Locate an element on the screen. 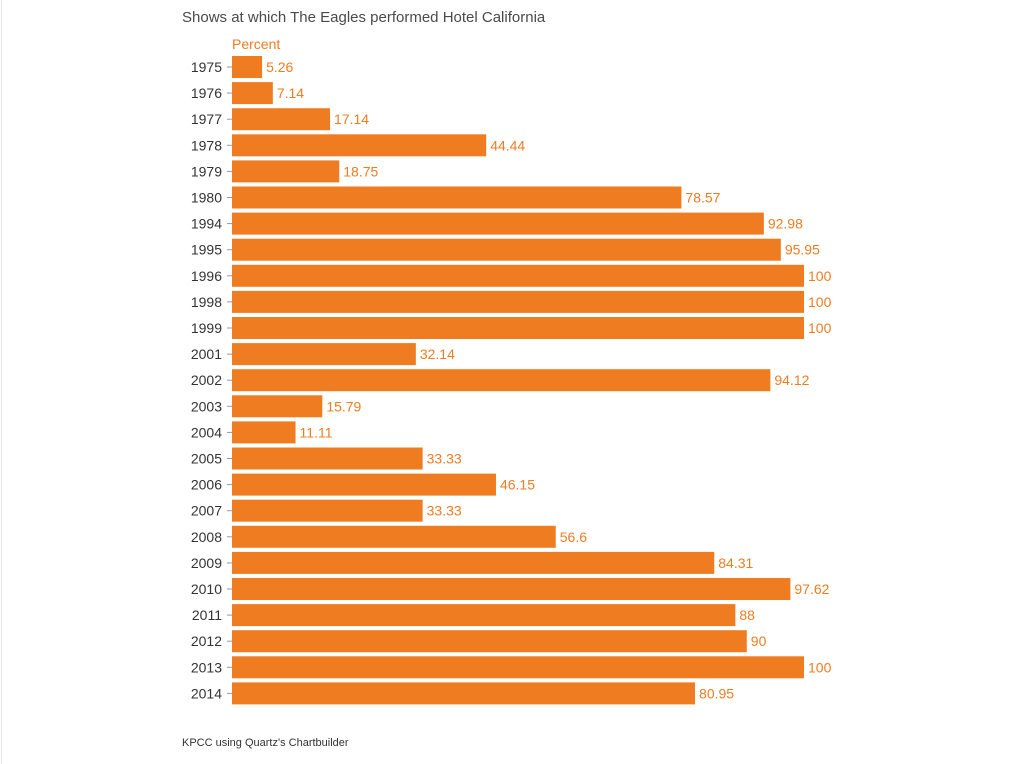 The height and width of the screenshot is (764, 1024). value-label: 44.44 is located at coordinates (507, 145).